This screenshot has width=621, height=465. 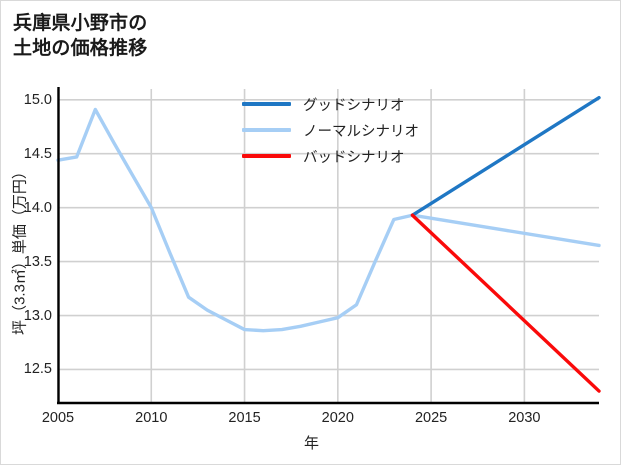 What do you see at coordinates (361, 131) in the screenshot?
I see `legend-item-label: ノーマルシナリオ` at bounding box center [361, 131].